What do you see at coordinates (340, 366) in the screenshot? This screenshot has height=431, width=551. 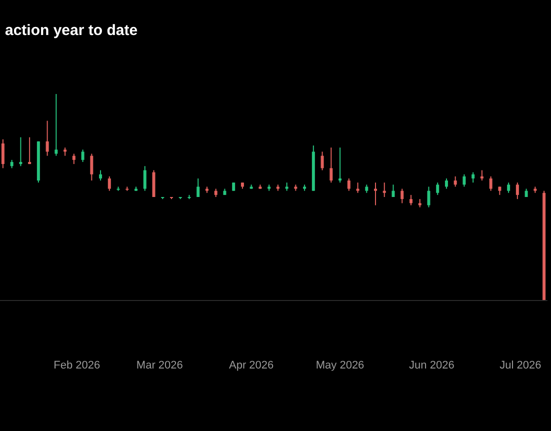 I see `x-tick-label: May 2026` at bounding box center [340, 366].